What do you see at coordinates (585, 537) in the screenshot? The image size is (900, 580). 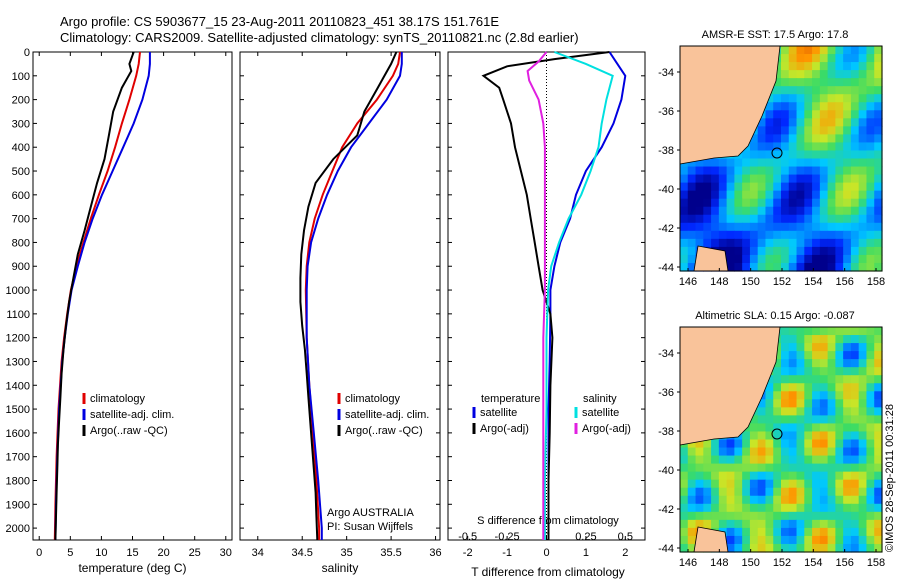 I see `x-tick-label-s: 0.25` at bounding box center [585, 537].